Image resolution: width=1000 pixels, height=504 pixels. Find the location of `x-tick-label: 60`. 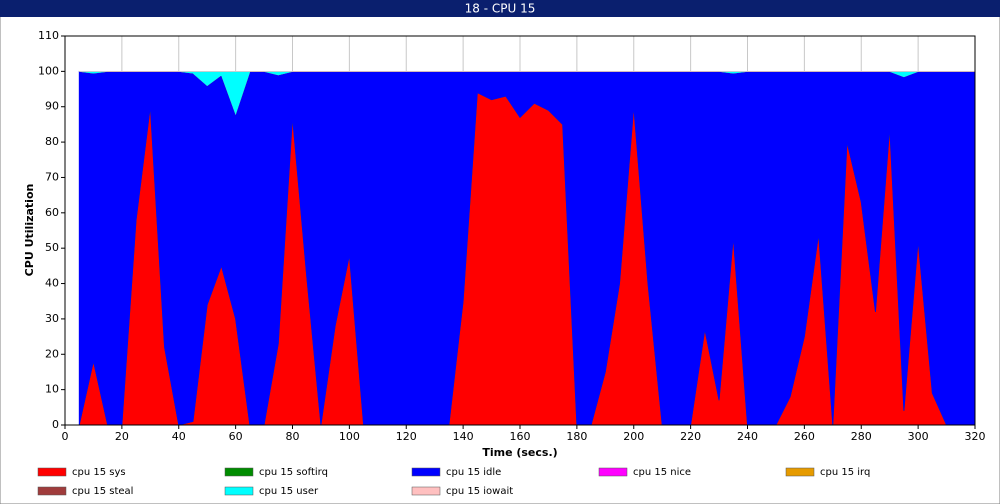

x-tick-label: 60 is located at coordinates (236, 436).